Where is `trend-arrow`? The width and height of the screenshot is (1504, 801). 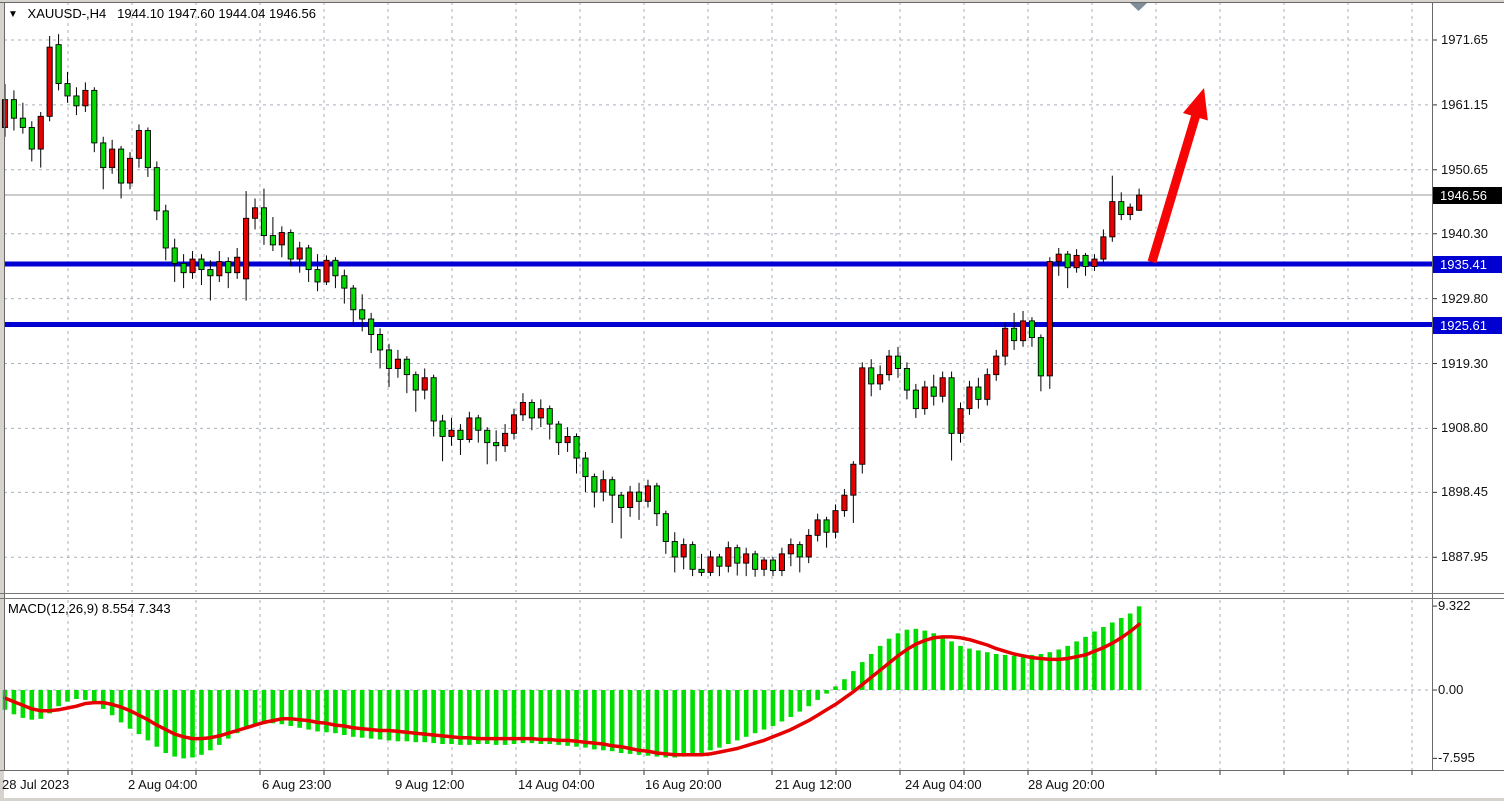 trend-arrow is located at coordinates (1177, 176).